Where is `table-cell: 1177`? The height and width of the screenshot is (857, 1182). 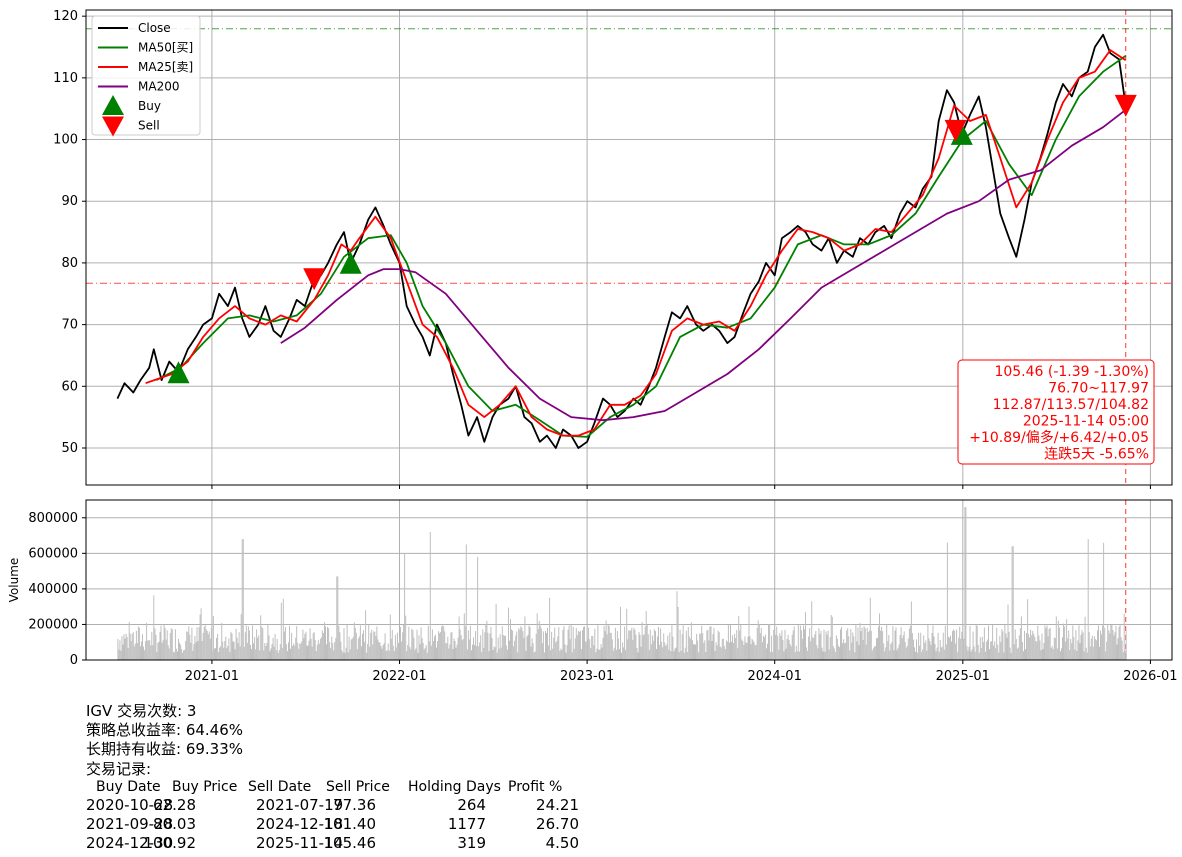
table-cell: 1177 is located at coordinates (466, 824).